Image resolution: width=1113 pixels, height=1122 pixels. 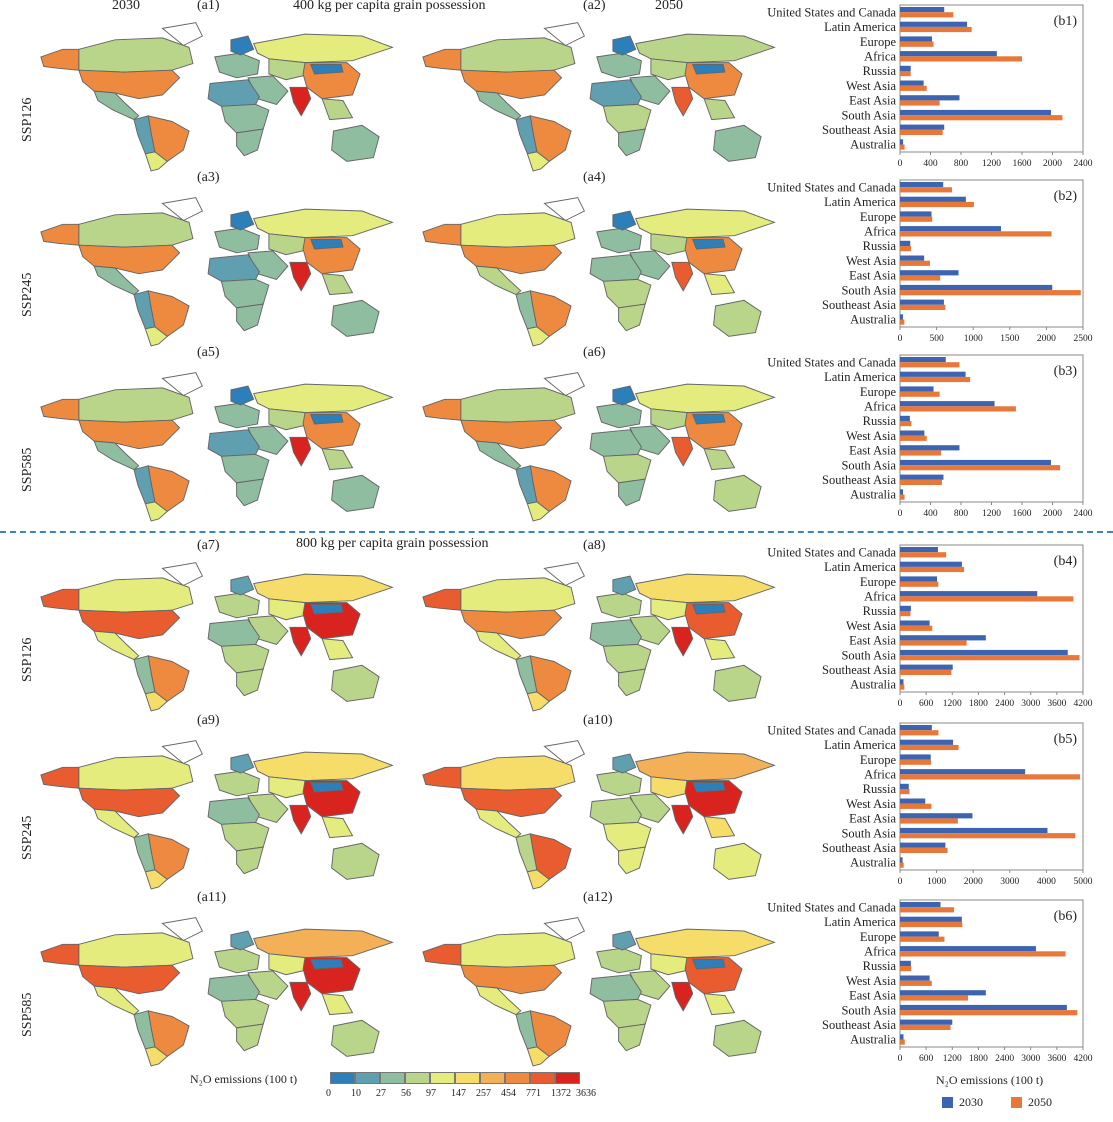 I want to click on map-panel-label: (a3), so click(x=208, y=177).